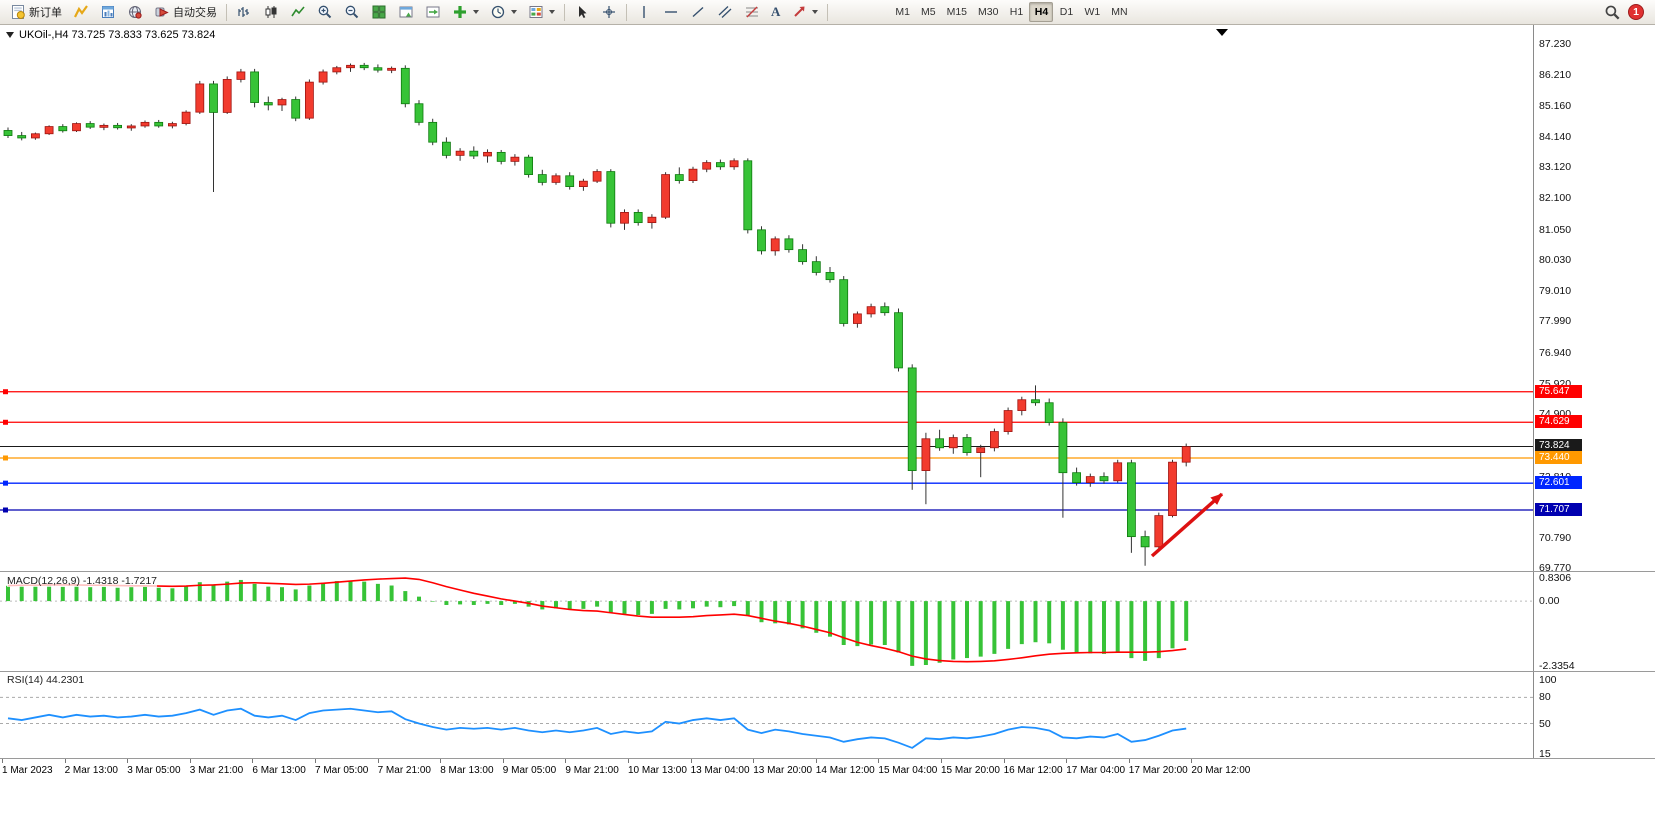 The width and height of the screenshot is (1655, 827). What do you see at coordinates (1558, 391) in the screenshot?
I see `price-tag-75.647: 75.647` at bounding box center [1558, 391].